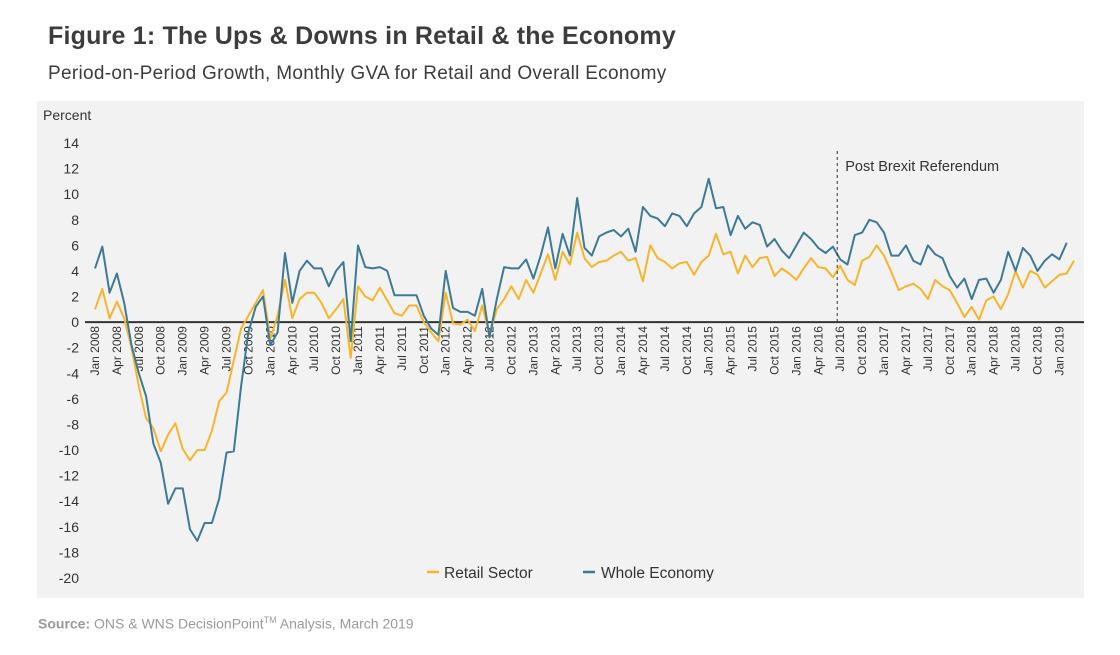  What do you see at coordinates (424, 350) in the screenshot?
I see `x-tick-label: Oct 2011` at bounding box center [424, 350].